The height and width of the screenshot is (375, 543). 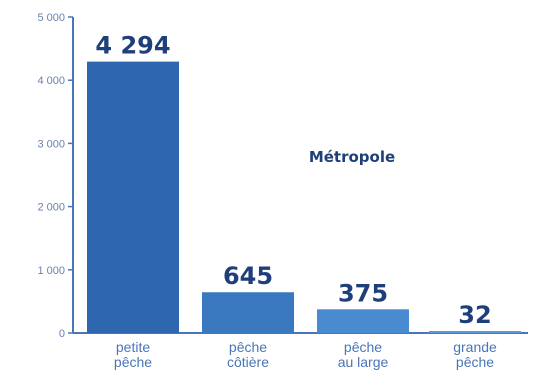 I want to click on bar-value-label: 4 294, so click(x=132, y=46).